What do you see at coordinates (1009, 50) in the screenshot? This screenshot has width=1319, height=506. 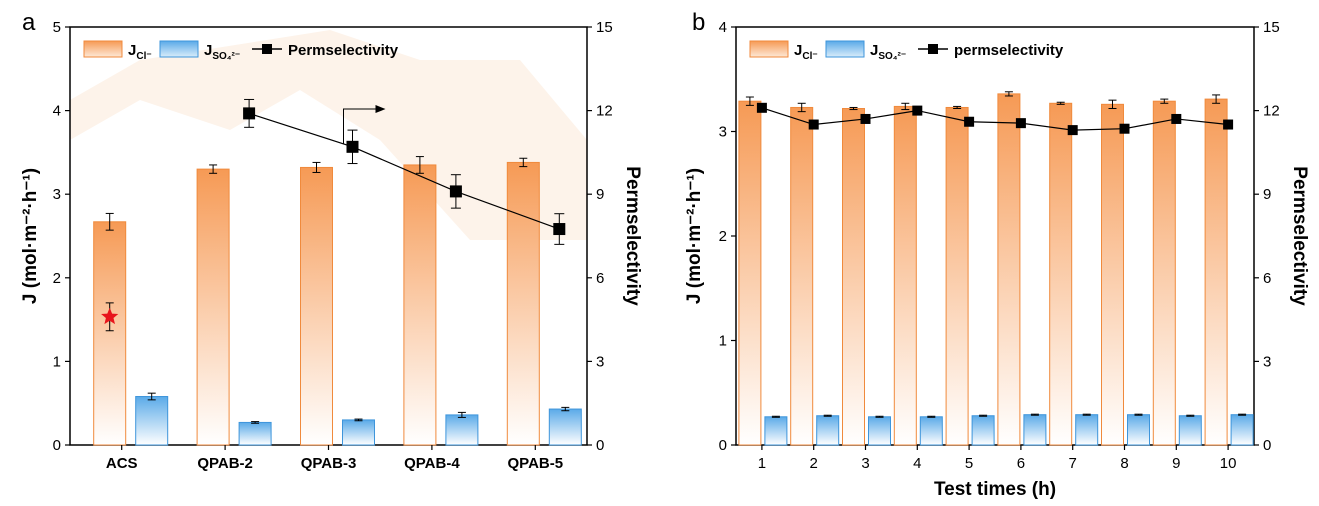 I see `legend-label-perm-2: permselectivity` at bounding box center [1009, 50].